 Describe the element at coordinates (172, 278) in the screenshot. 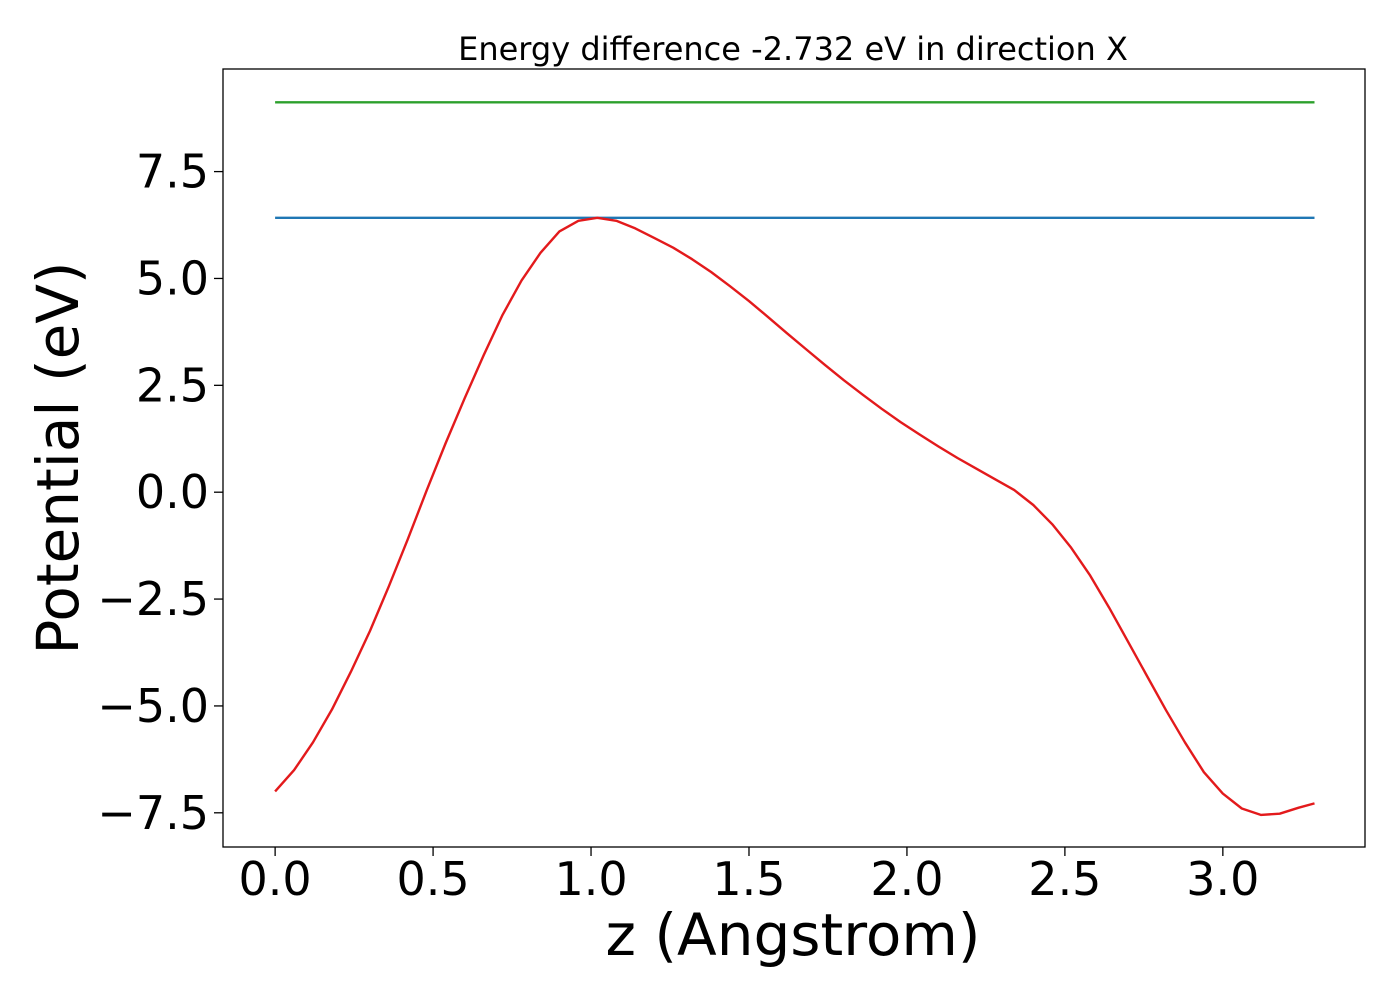

I see `y-tick-label: 5.0` at that location.